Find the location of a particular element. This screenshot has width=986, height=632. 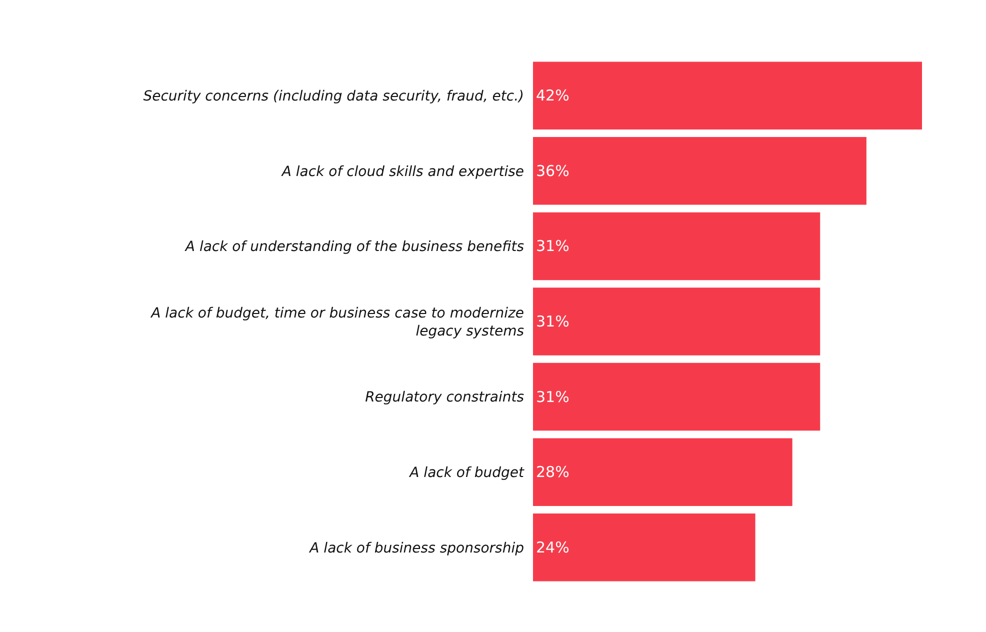

y-tick-label: A lack of cloud skills and expertise is located at coordinates (402, 172).